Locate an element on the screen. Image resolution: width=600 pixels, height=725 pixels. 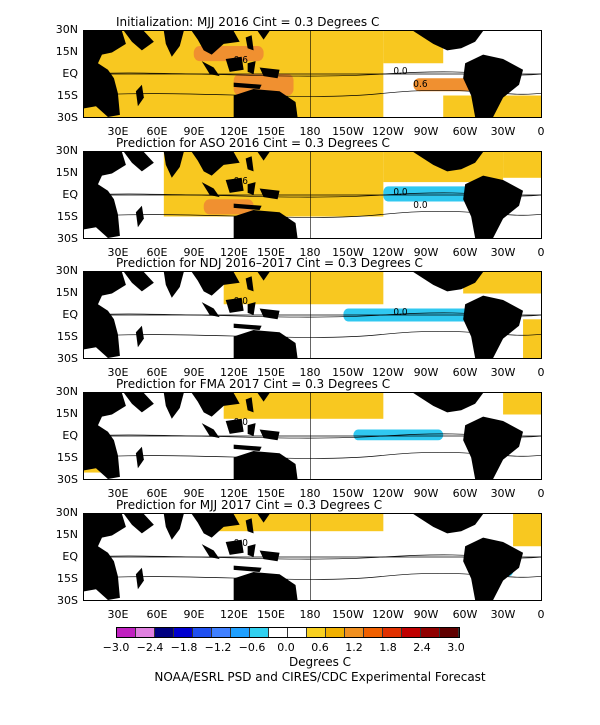
colorbar-tick-label: −1.2 is located at coordinates (218, 647).